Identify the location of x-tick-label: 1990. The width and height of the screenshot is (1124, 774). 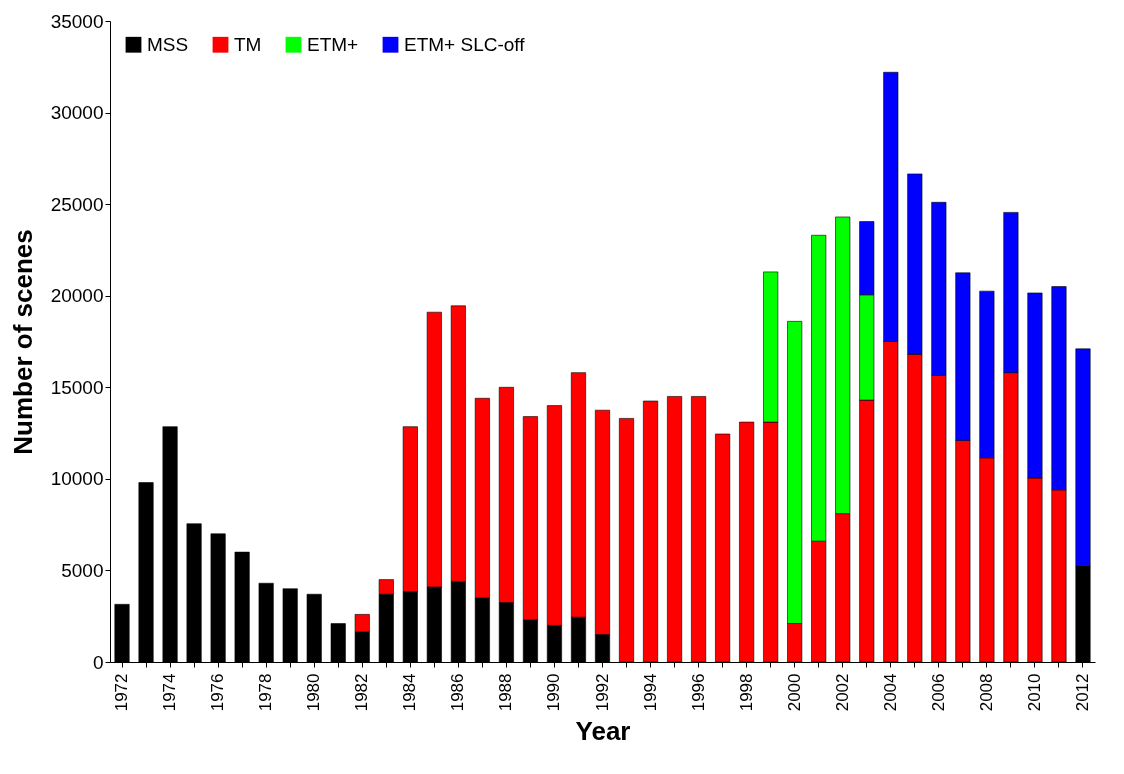
(554, 692).